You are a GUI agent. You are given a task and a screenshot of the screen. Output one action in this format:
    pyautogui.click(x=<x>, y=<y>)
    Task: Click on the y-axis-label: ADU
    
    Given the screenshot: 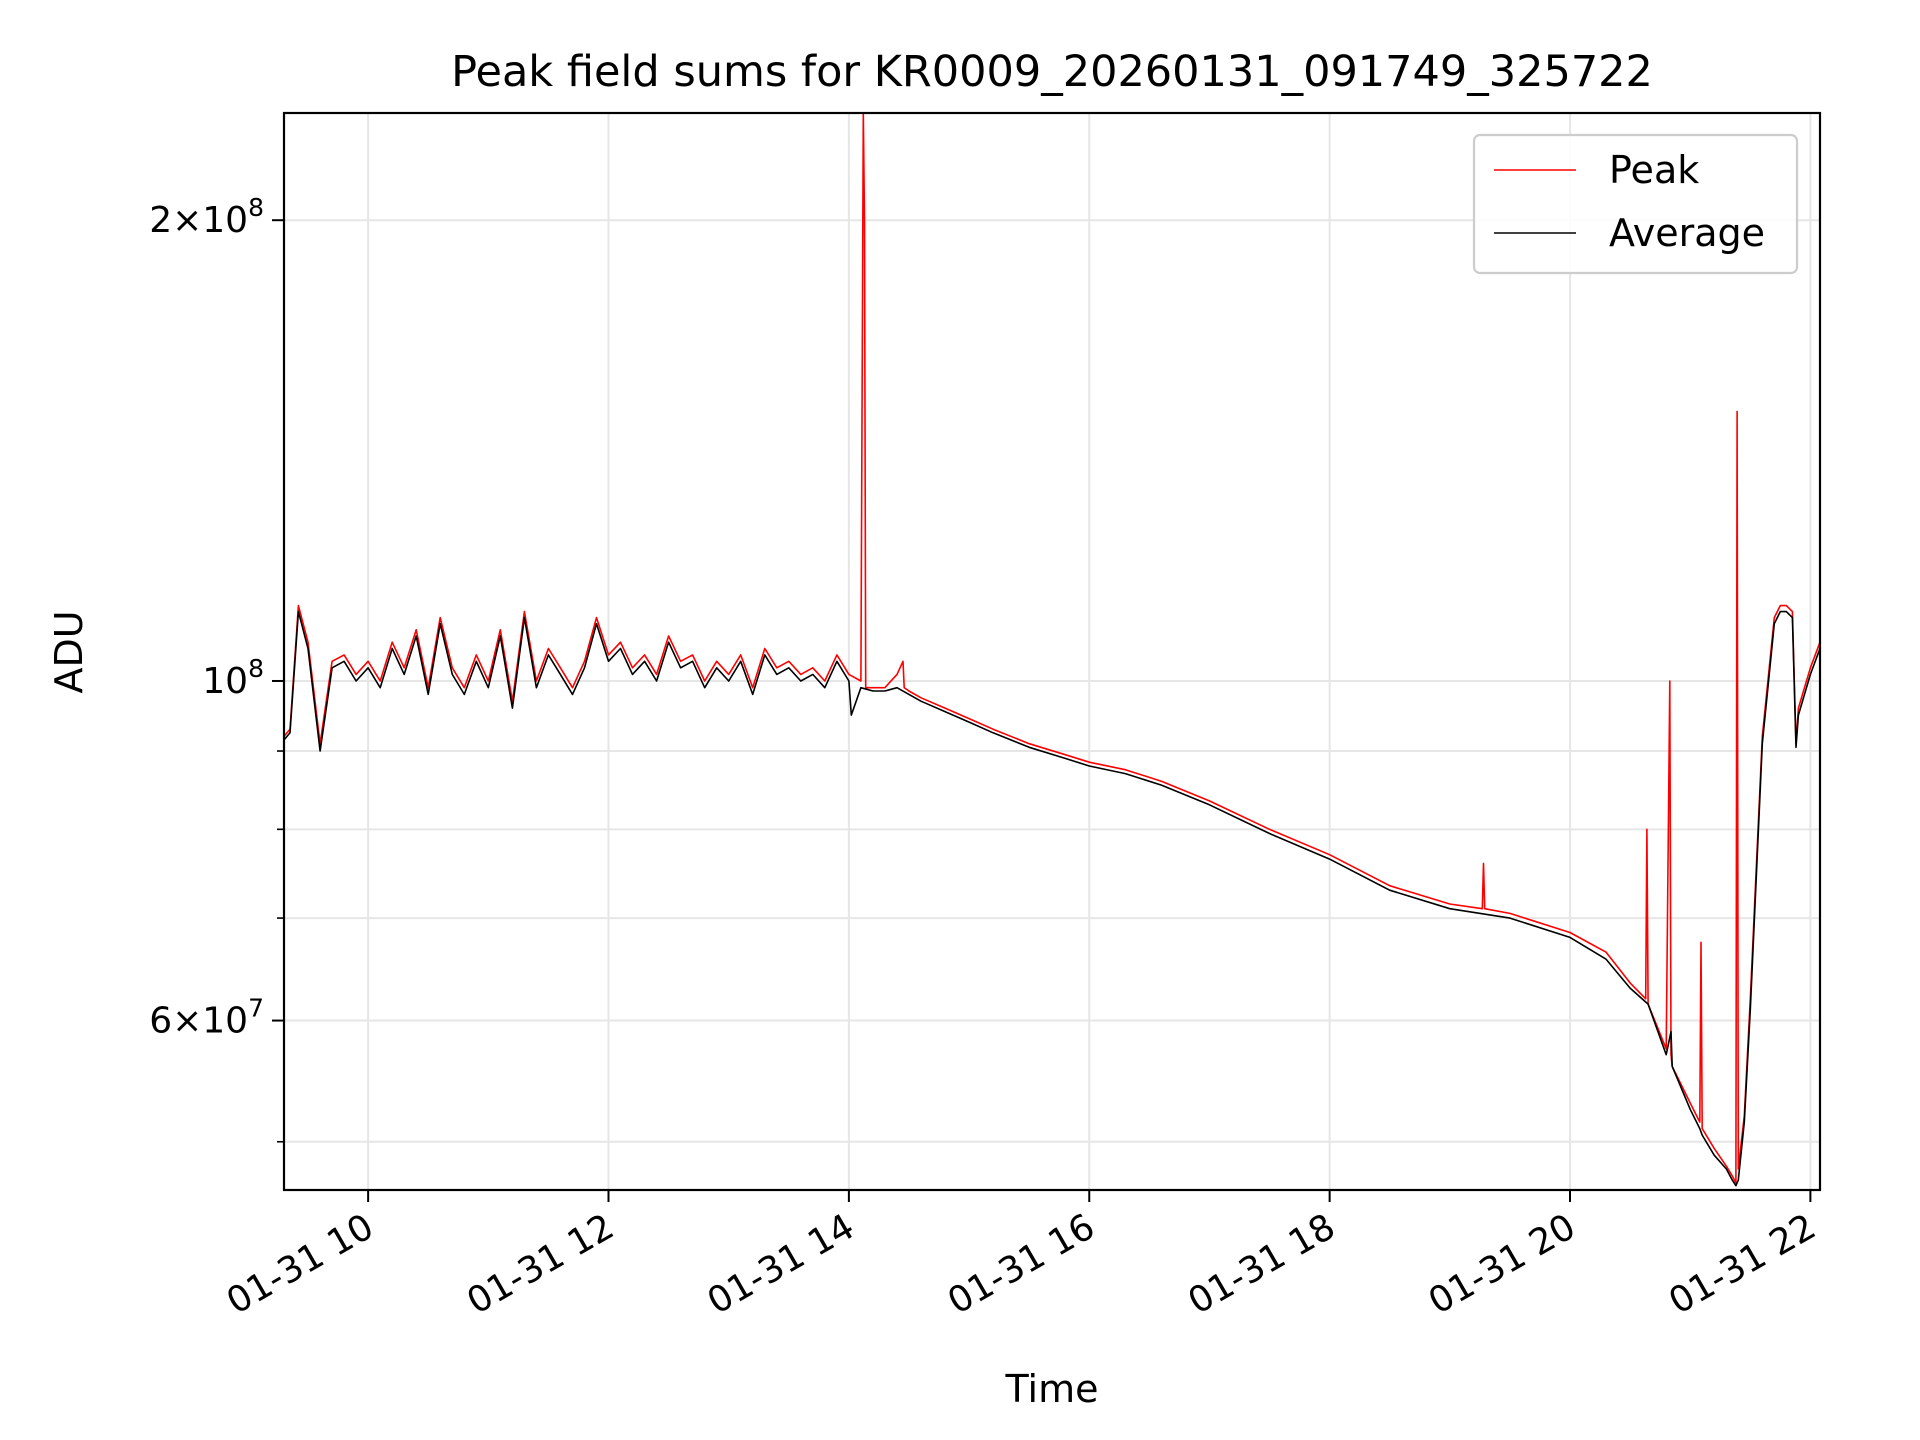 What is the action you would take?
    pyautogui.click(x=69, y=651)
    